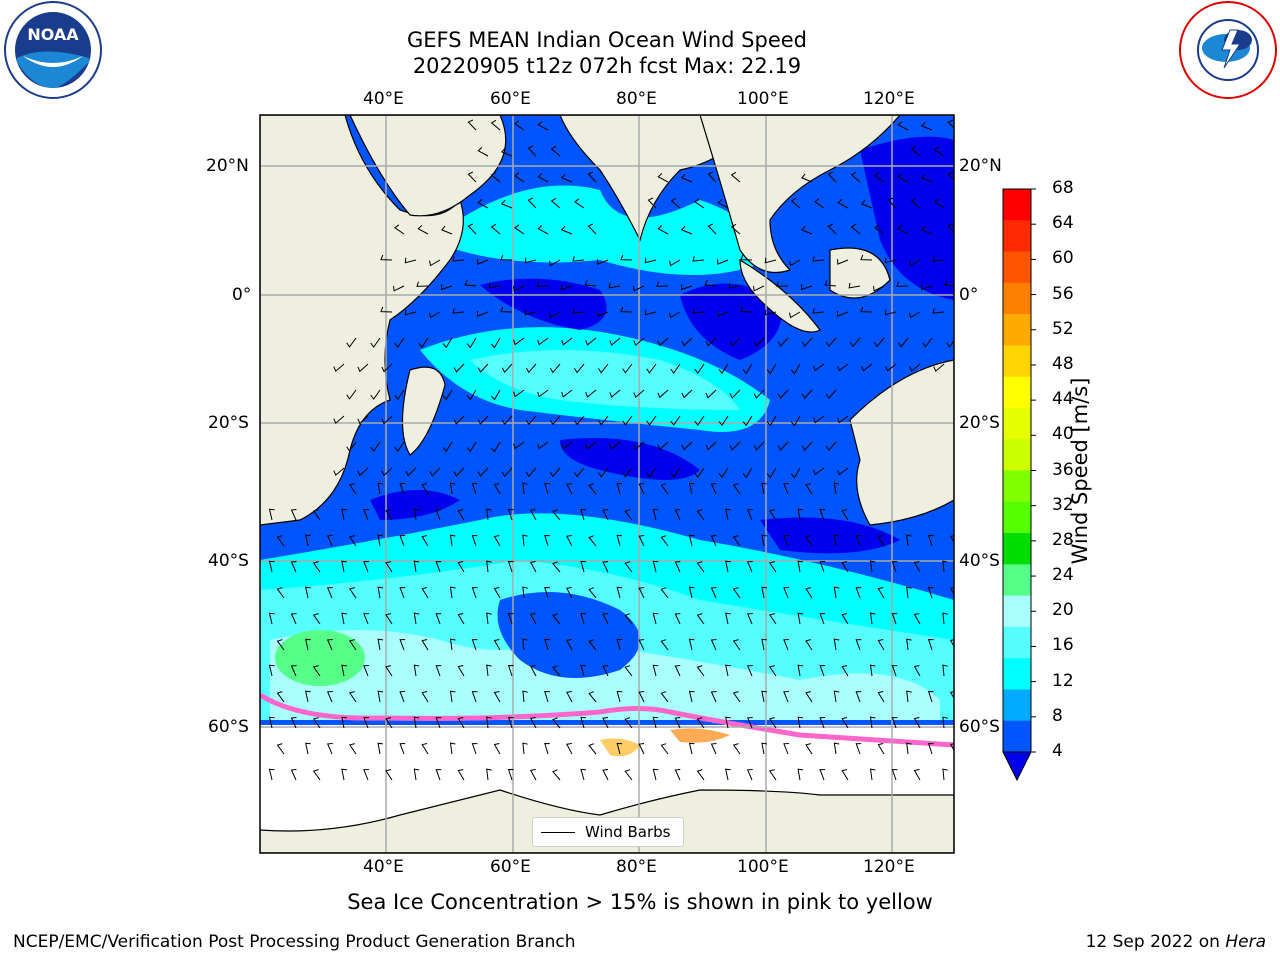 This screenshot has height=960, width=1280. I want to click on calm-zone-southeast, so click(830, 535).